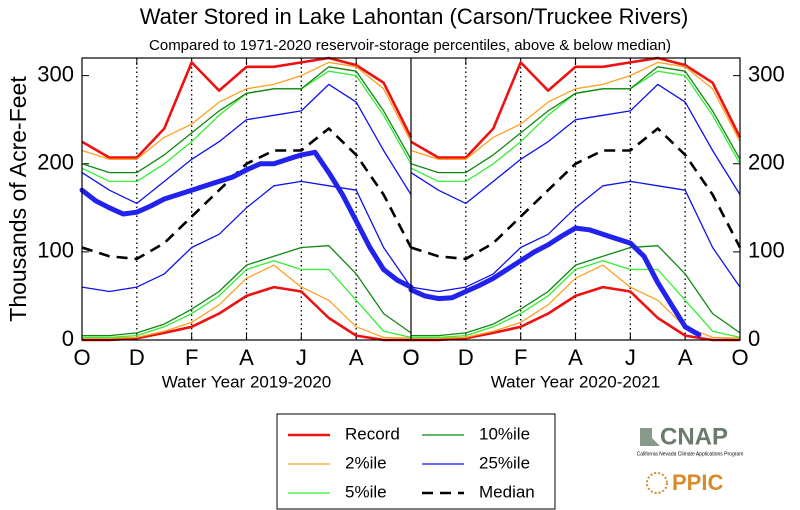  I want to click on logo-text: CNAP, so click(694, 436).